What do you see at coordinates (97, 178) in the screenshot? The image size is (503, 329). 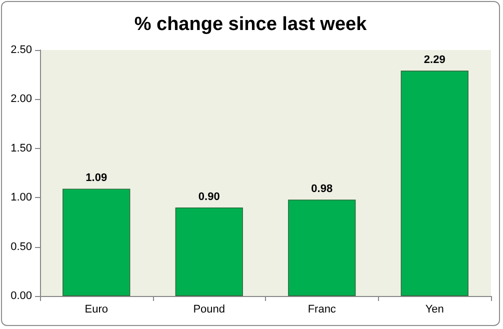 I see `data-label: 1.09` at bounding box center [97, 178].